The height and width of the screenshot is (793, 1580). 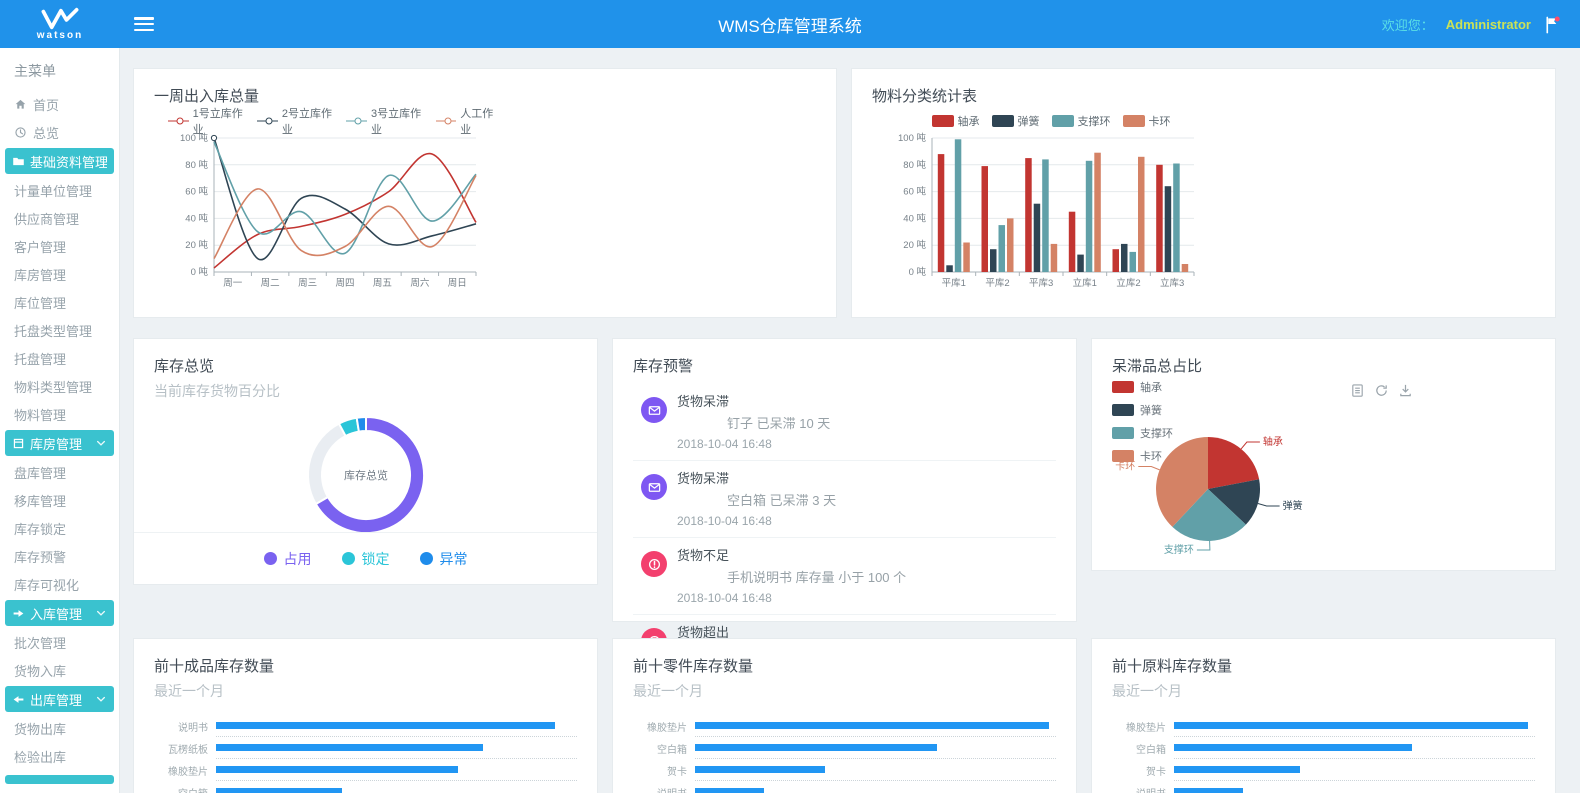 I want to click on sidebar-item-9: 托盘管理, so click(x=59, y=358).